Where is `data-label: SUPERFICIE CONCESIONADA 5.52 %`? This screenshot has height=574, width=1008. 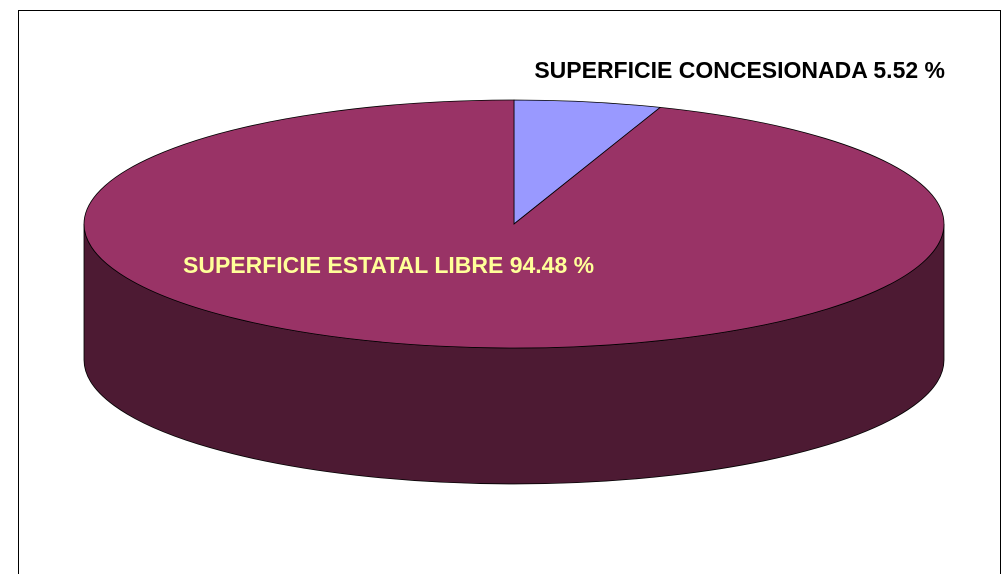
data-label: SUPERFICIE CONCESIONADA 5.52 % is located at coordinates (739, 70).